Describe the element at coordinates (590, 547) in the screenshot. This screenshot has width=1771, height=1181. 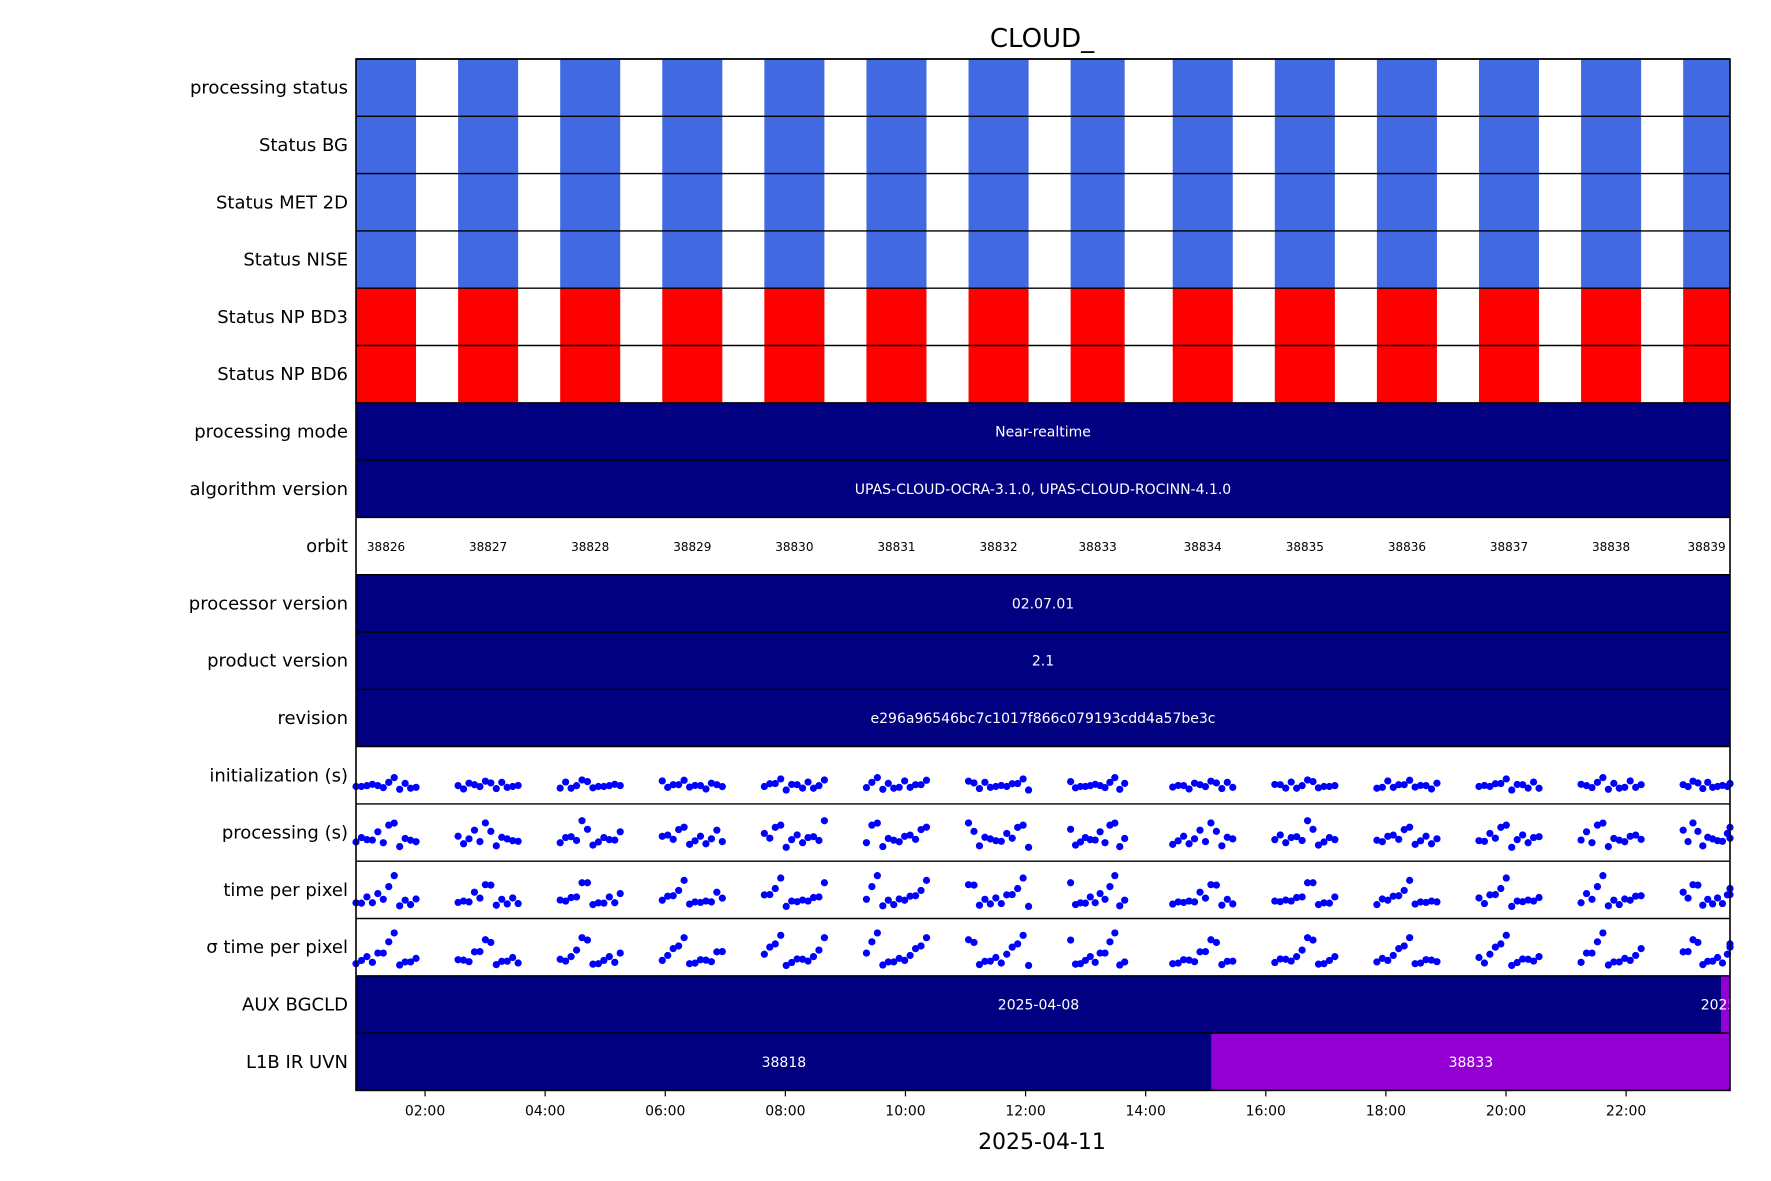
I see `orbit-label: 38828` at that location.